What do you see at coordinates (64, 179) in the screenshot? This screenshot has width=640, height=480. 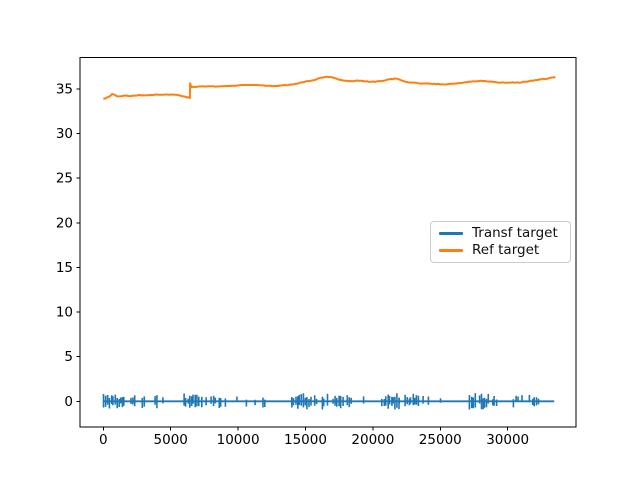 I see `y-tick-label: 25` at bounding box center [64, 179].